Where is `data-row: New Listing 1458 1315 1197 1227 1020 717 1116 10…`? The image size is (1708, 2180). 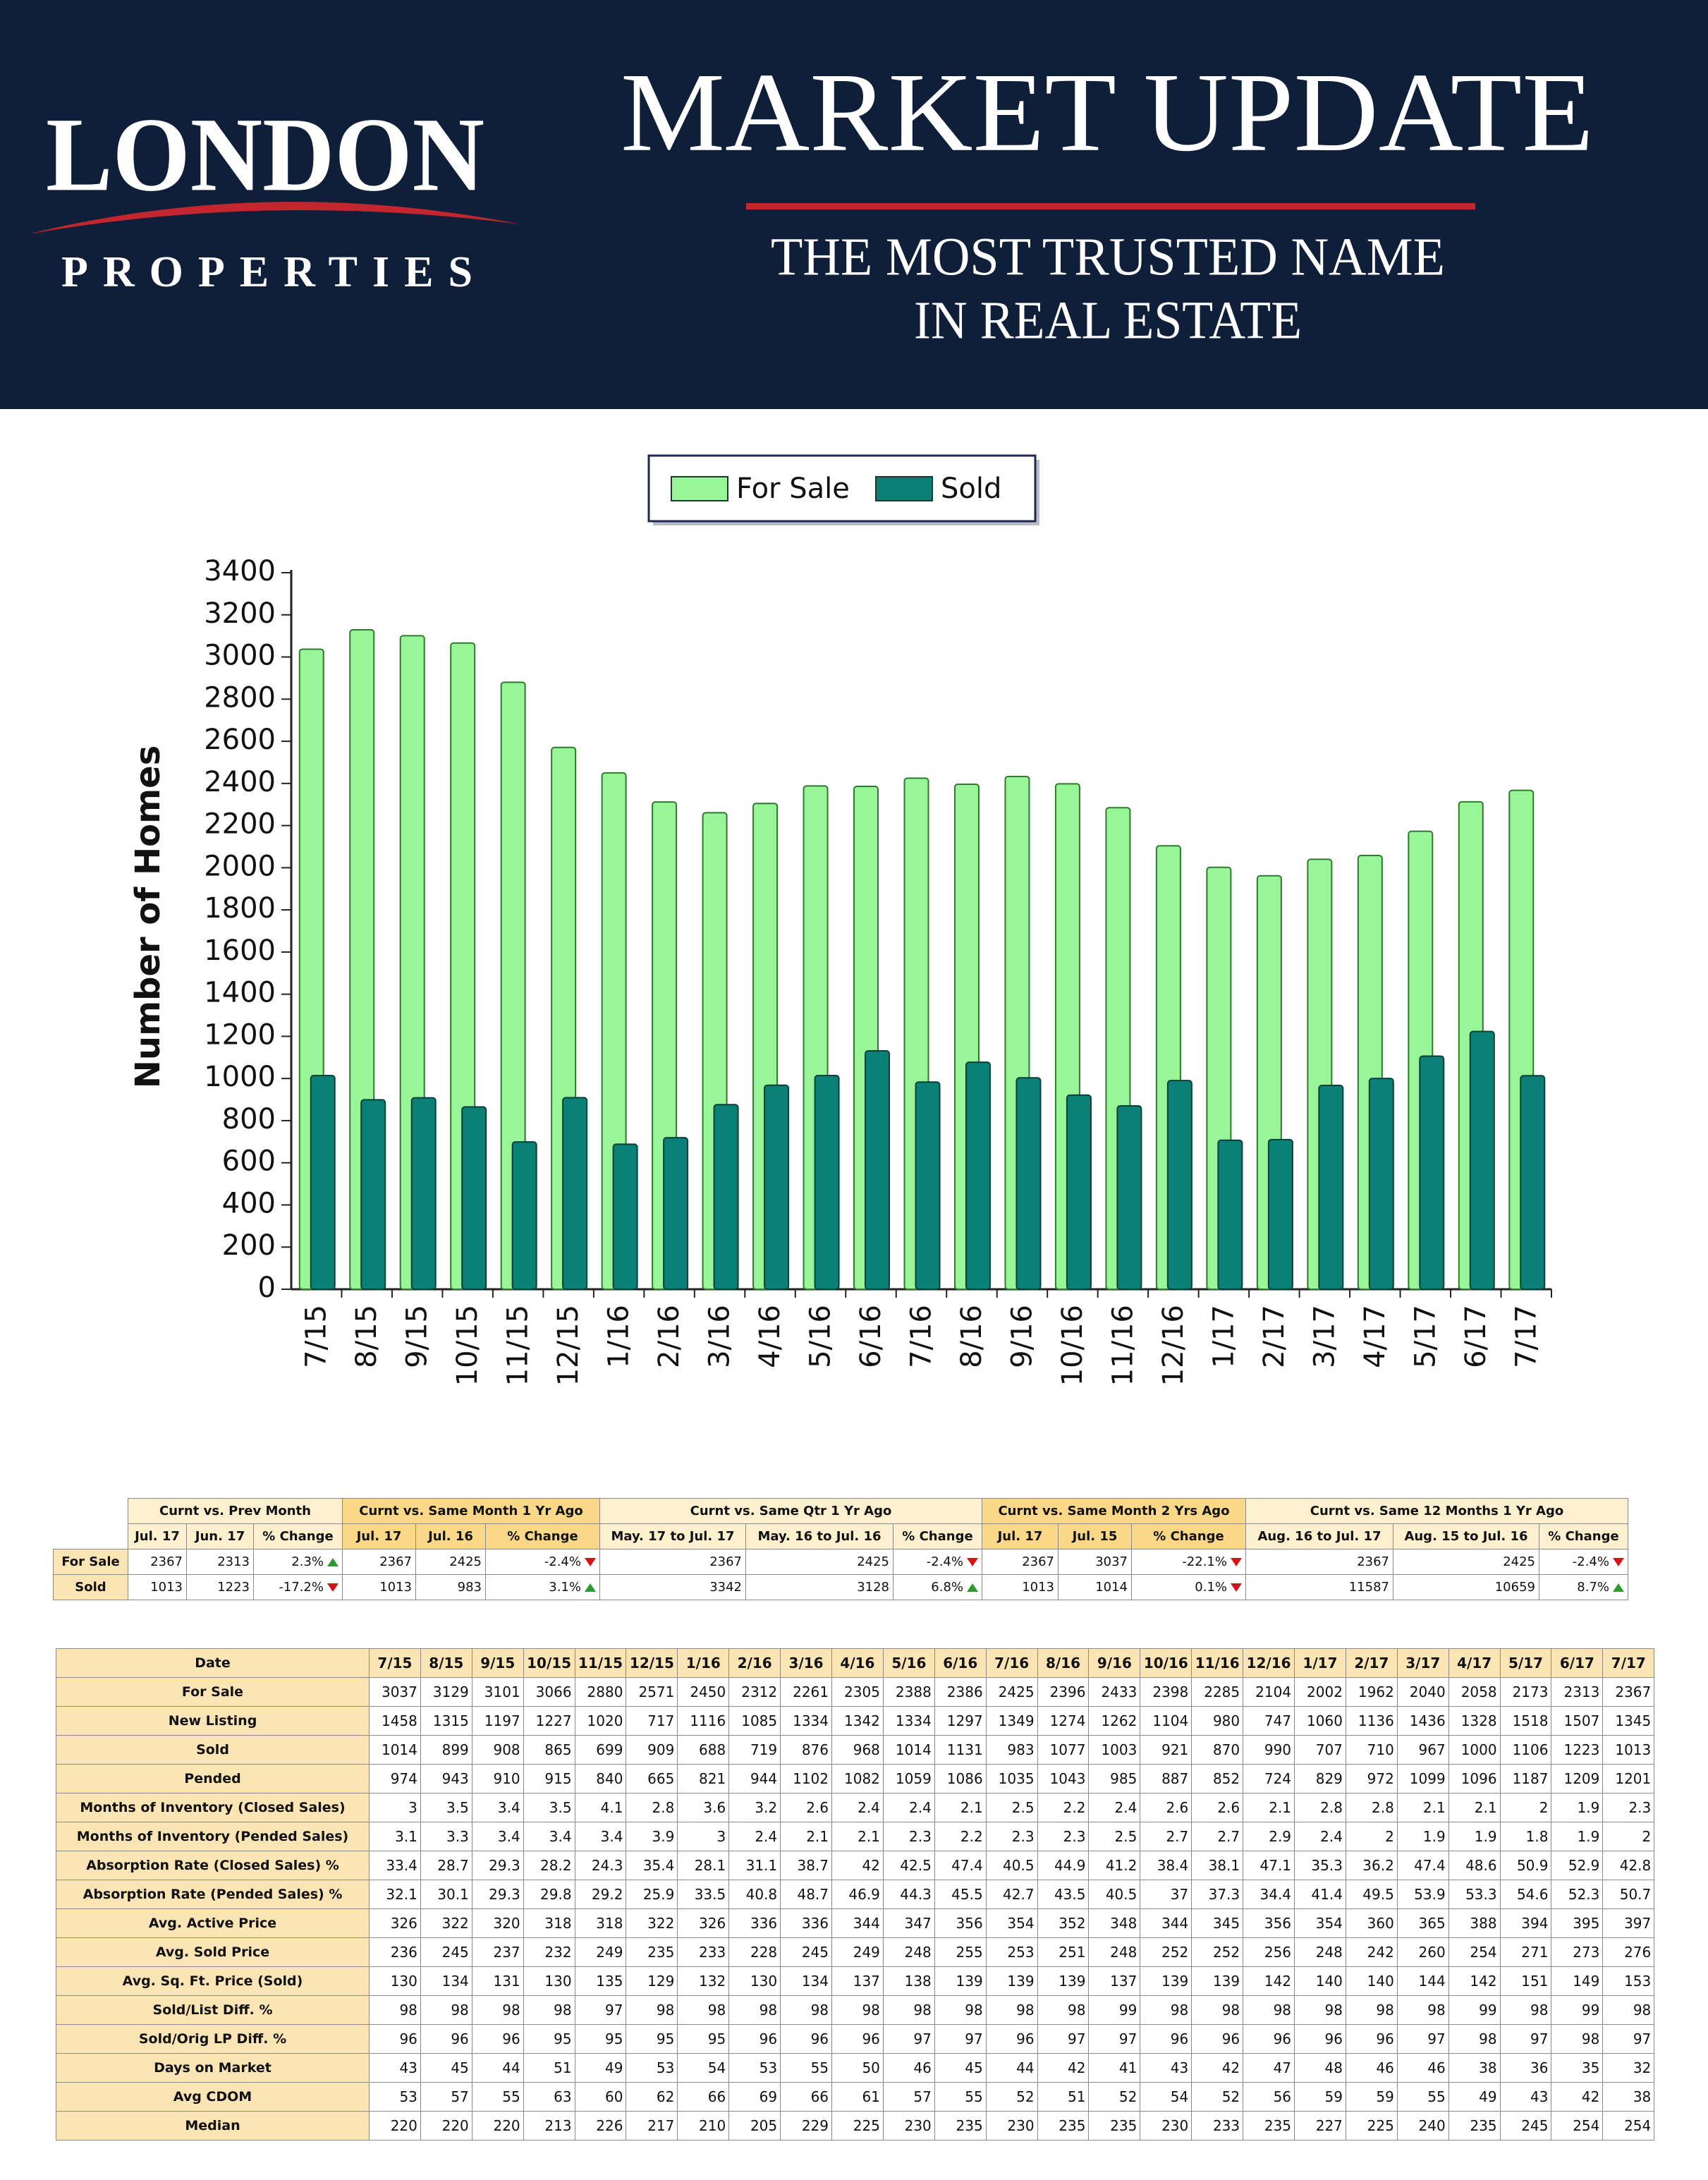 data-row: New Listing 1458 1315 1197 1227 1020 717 1116 10… is located at coordinates (855, 1721).